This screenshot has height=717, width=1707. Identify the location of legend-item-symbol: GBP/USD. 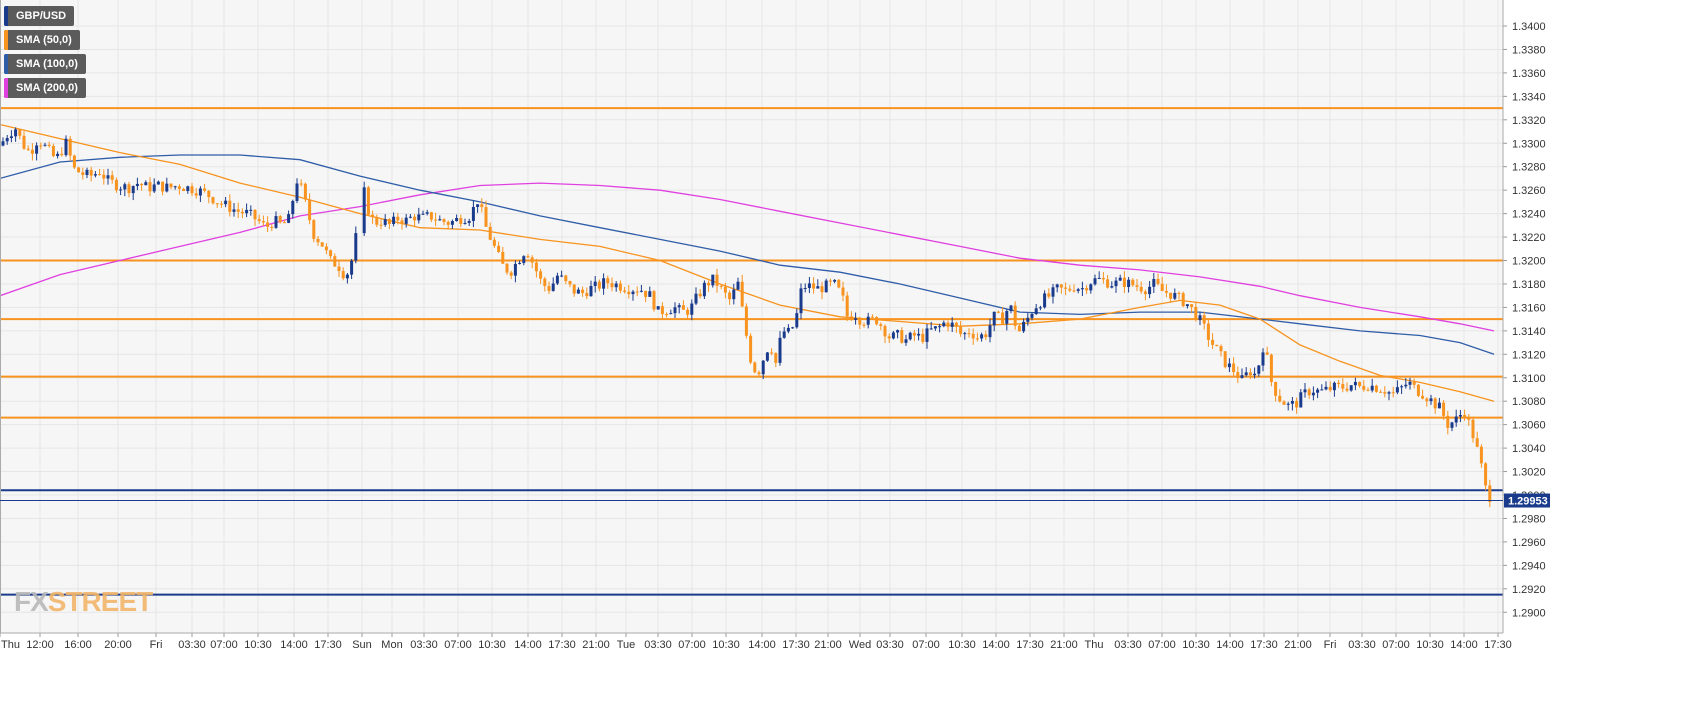
(39, 16).